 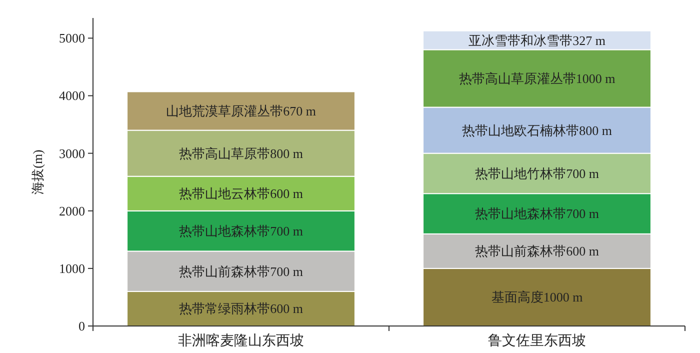 I want to click on data-label: 热带高山草原灌丛带1000 m, so click(x=537, y=78).